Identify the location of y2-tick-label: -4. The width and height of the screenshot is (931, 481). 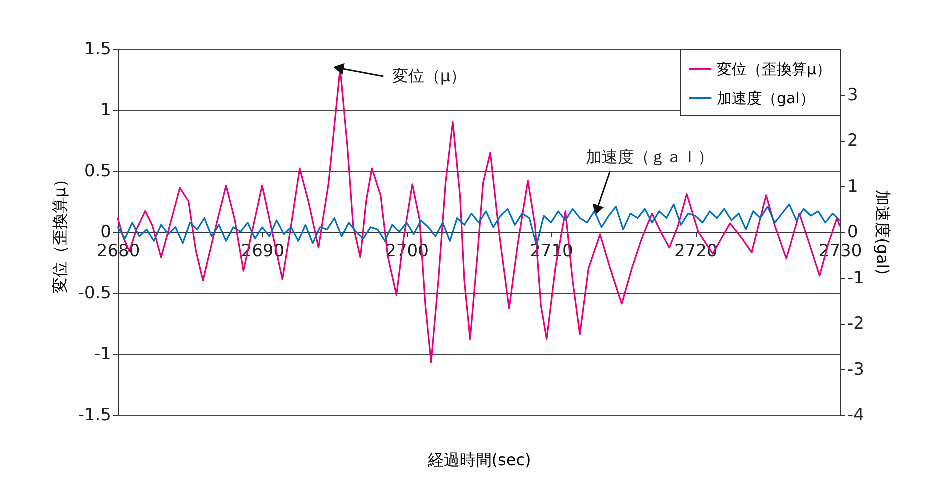
(856, 416).